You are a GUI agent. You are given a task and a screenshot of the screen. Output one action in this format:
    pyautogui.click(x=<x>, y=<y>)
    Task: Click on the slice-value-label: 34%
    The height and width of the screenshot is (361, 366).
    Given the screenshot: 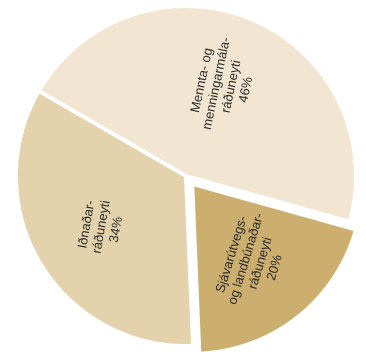 What is the action you would take?
    pyautogui.click(x=115, y=229)
    